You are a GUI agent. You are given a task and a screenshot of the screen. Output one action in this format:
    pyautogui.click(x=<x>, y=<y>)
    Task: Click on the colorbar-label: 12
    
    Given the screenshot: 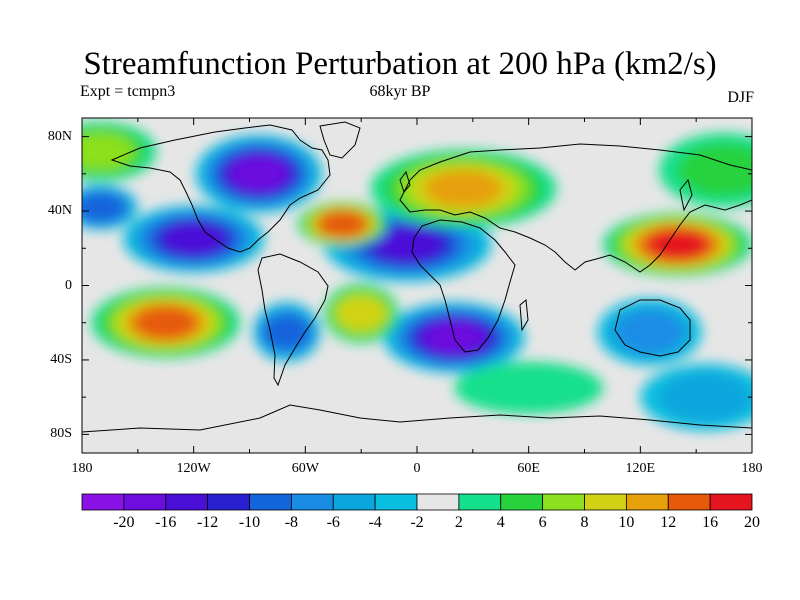 What is the action you would take?
    pyautogui.click(x=668, y=522)
    